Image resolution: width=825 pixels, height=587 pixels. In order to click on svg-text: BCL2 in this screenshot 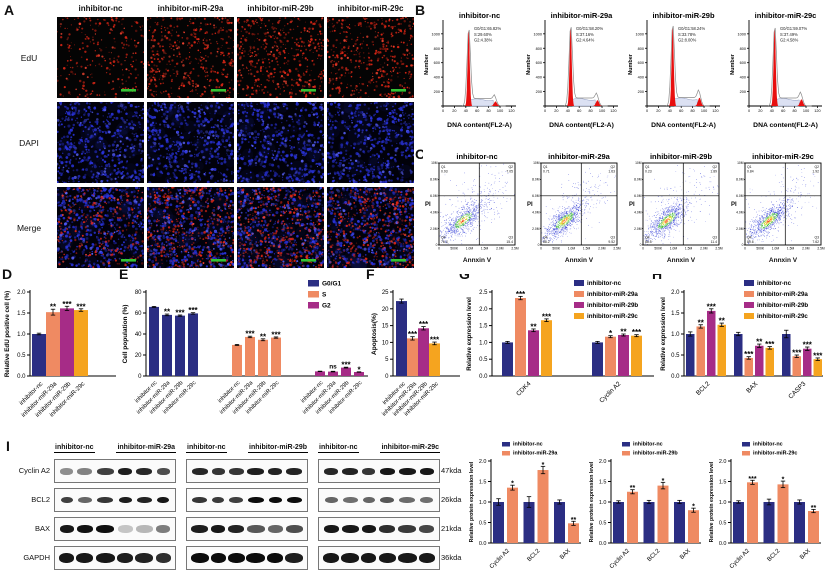, I will do `click(703, 388)`.